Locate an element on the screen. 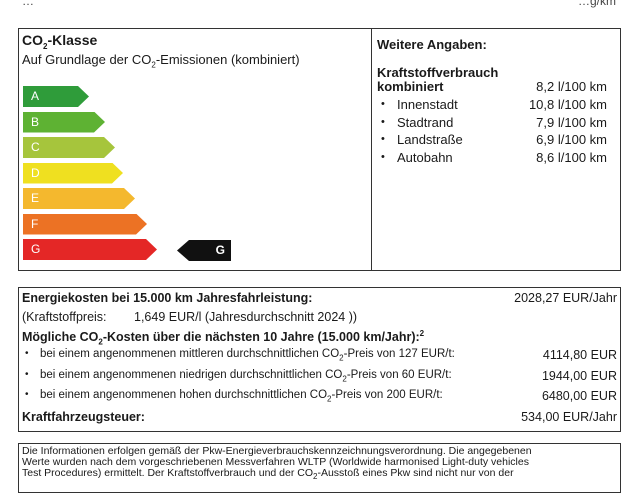  selected-class-indicator: G is located at coordinates (204, 250).